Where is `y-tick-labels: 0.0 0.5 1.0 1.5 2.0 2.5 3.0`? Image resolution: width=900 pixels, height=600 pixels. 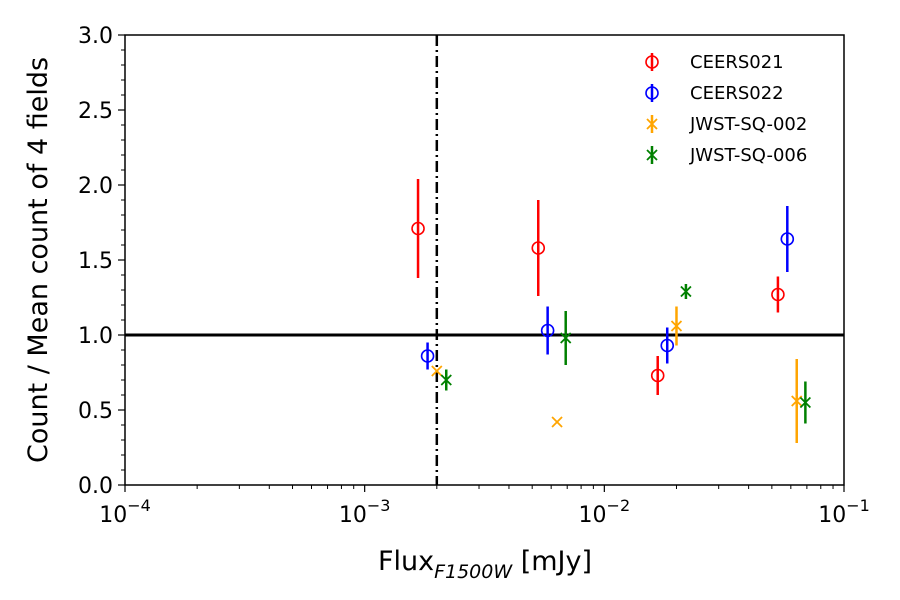
y-tick-labels: 0.0 0.5 1.0 1.5 2.0 2.5 3.0 is located at coordinates (95, 261).